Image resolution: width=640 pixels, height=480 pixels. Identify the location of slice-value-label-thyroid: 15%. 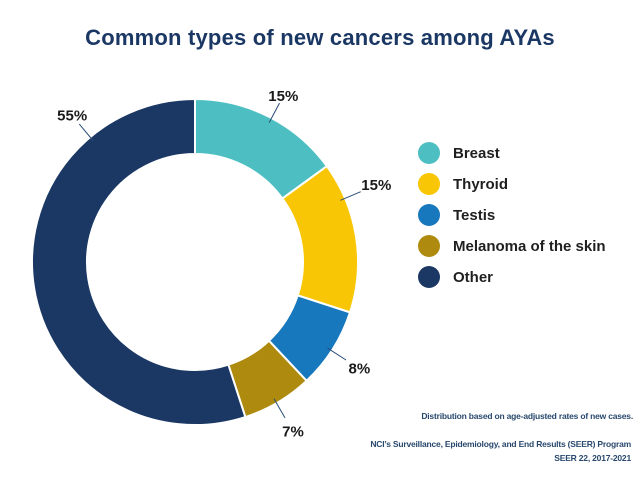
(376, 185).